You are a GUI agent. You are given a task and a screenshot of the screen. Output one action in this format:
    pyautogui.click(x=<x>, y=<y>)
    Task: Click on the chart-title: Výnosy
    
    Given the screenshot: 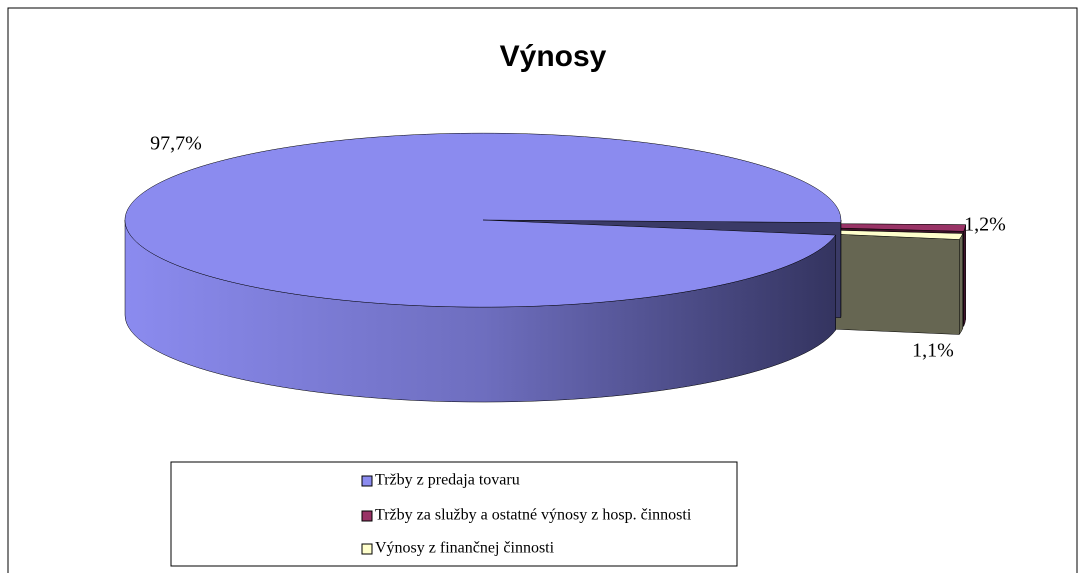 What is the action you would take?
    pyautogui.click(x=553, y=56)
    